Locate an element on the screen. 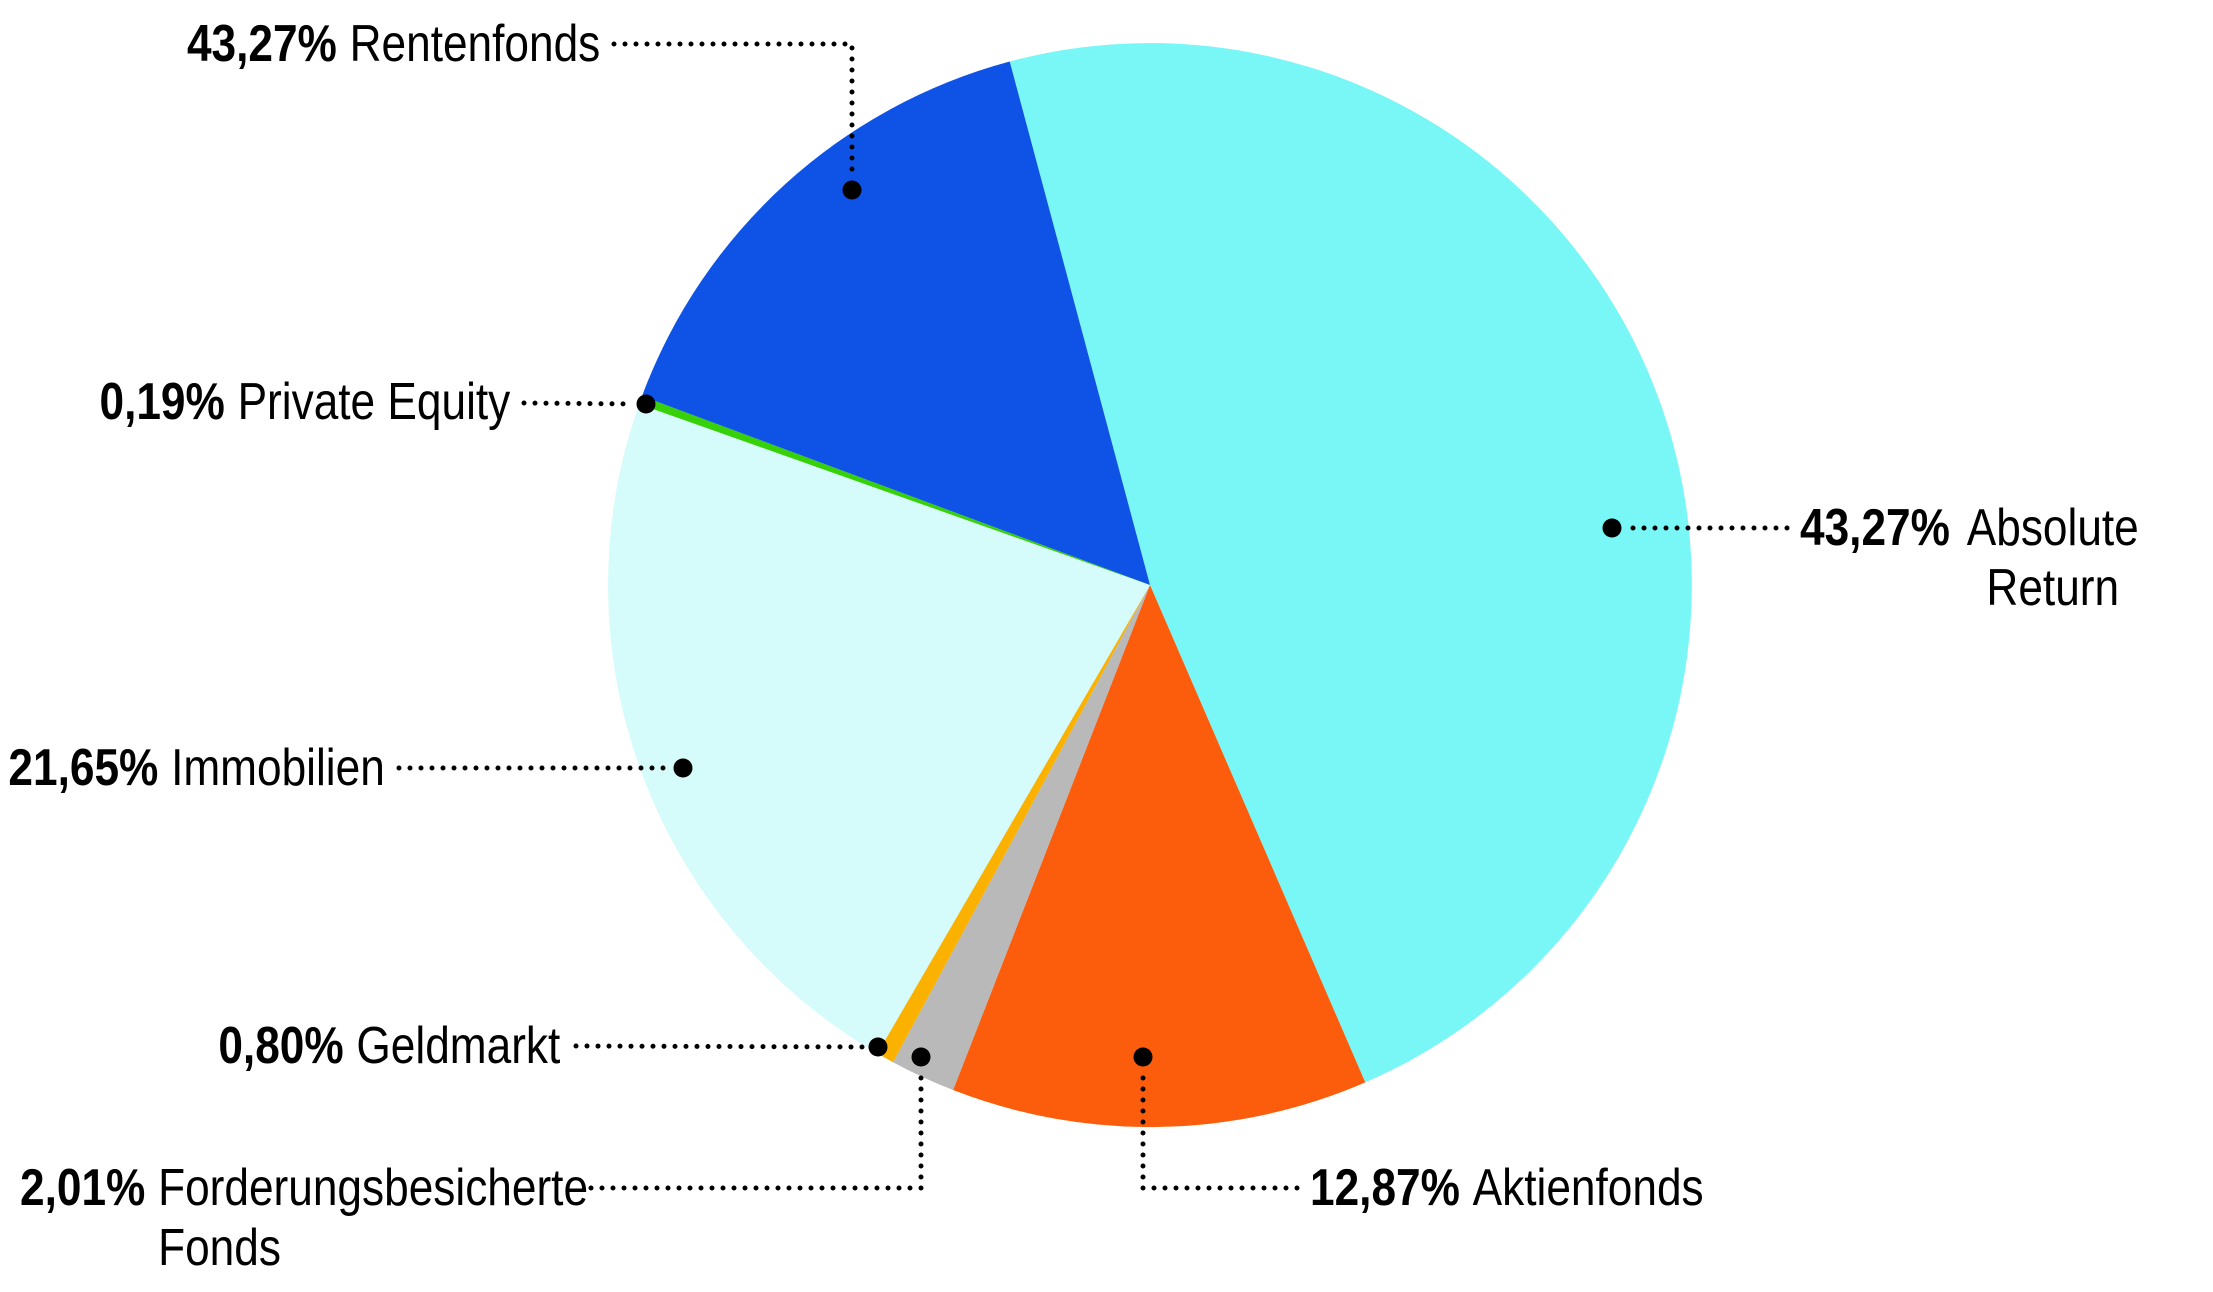 The width and height of the screenshot is (2213, 1292). callout-value-aktienfonds: 12,87% is located at coordinates (1385, 1188).